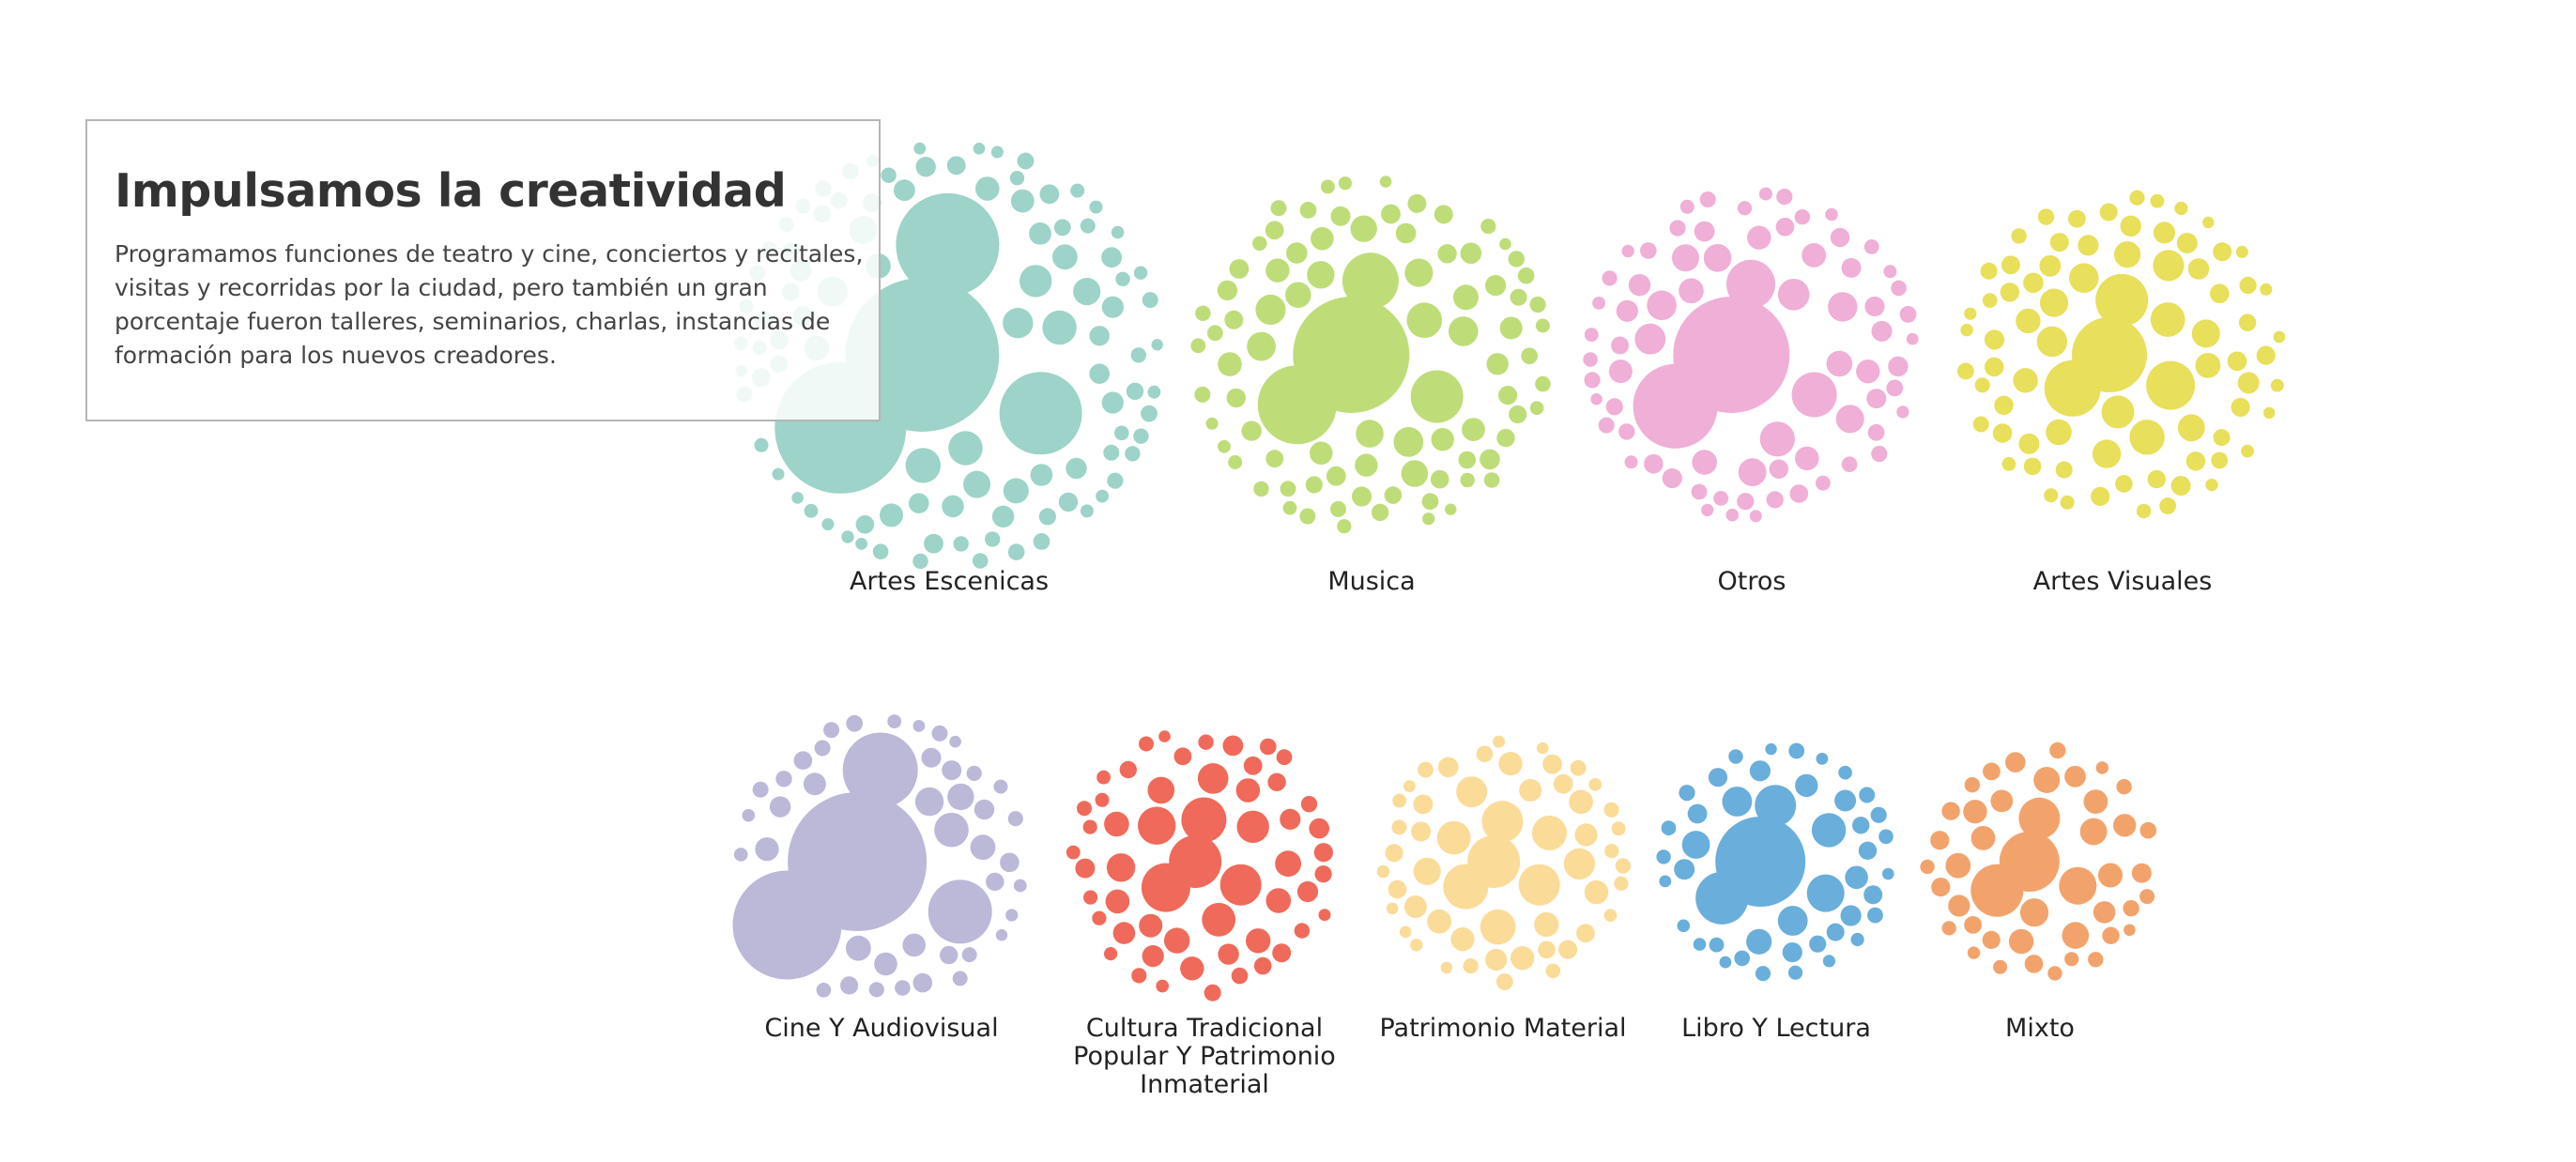  What do you see at coordinates (2123, 581) in the screenshot?
I see `category-label-artes-visuales: Artes Visuales` at bounding box center [2123, 581].